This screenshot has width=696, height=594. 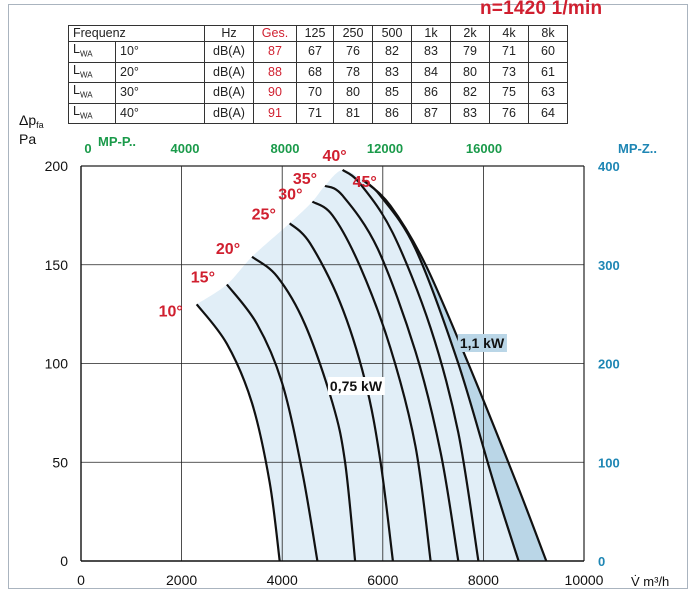 I want to click on y-axis-label-sub: fa, so click(x=40, y=125).